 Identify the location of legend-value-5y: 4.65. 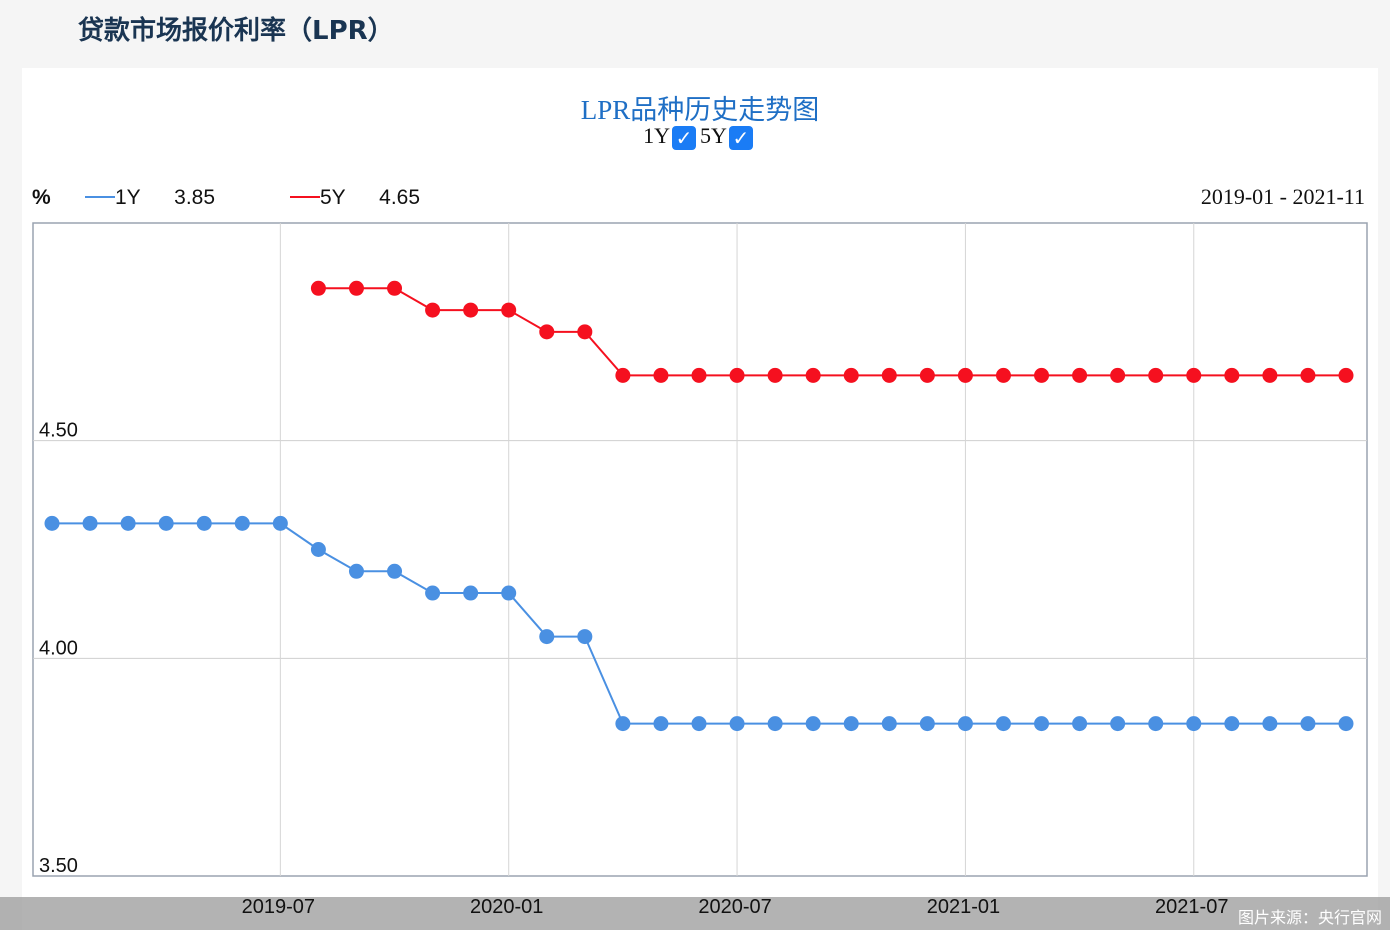
(400, 197).